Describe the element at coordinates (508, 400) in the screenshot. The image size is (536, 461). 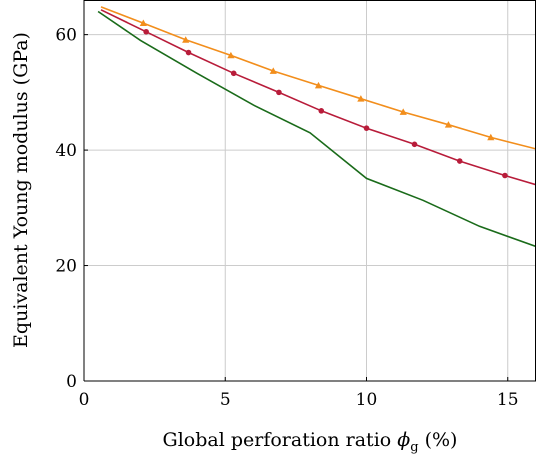
I see `x-tick-label: 15` at that location.